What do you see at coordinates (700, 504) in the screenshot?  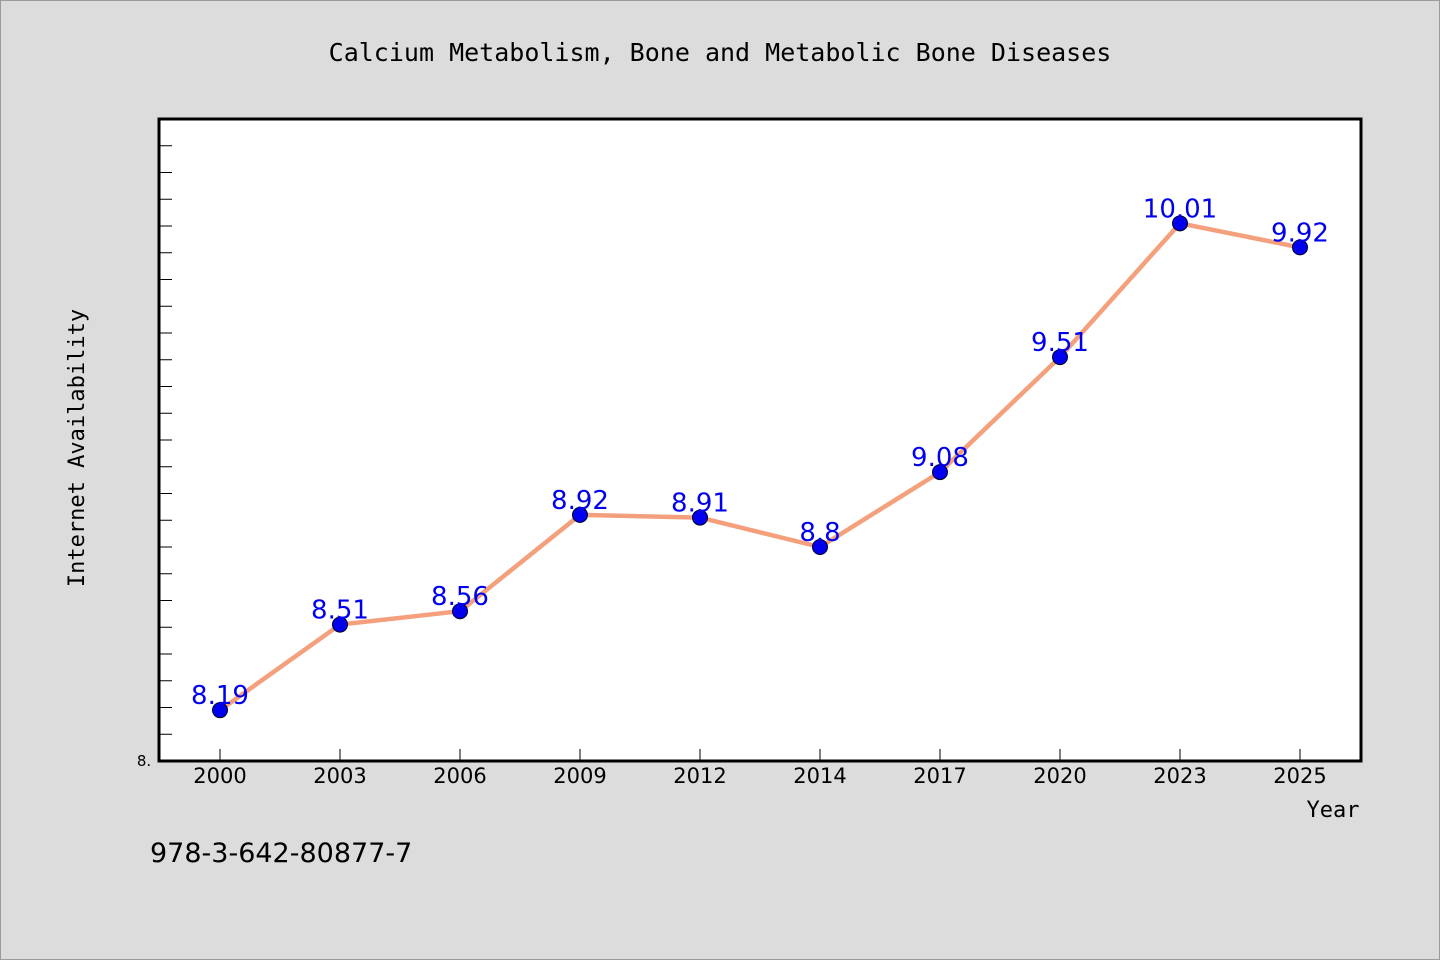 I see `data-label: 8.91` at bounding box center [700, 504].